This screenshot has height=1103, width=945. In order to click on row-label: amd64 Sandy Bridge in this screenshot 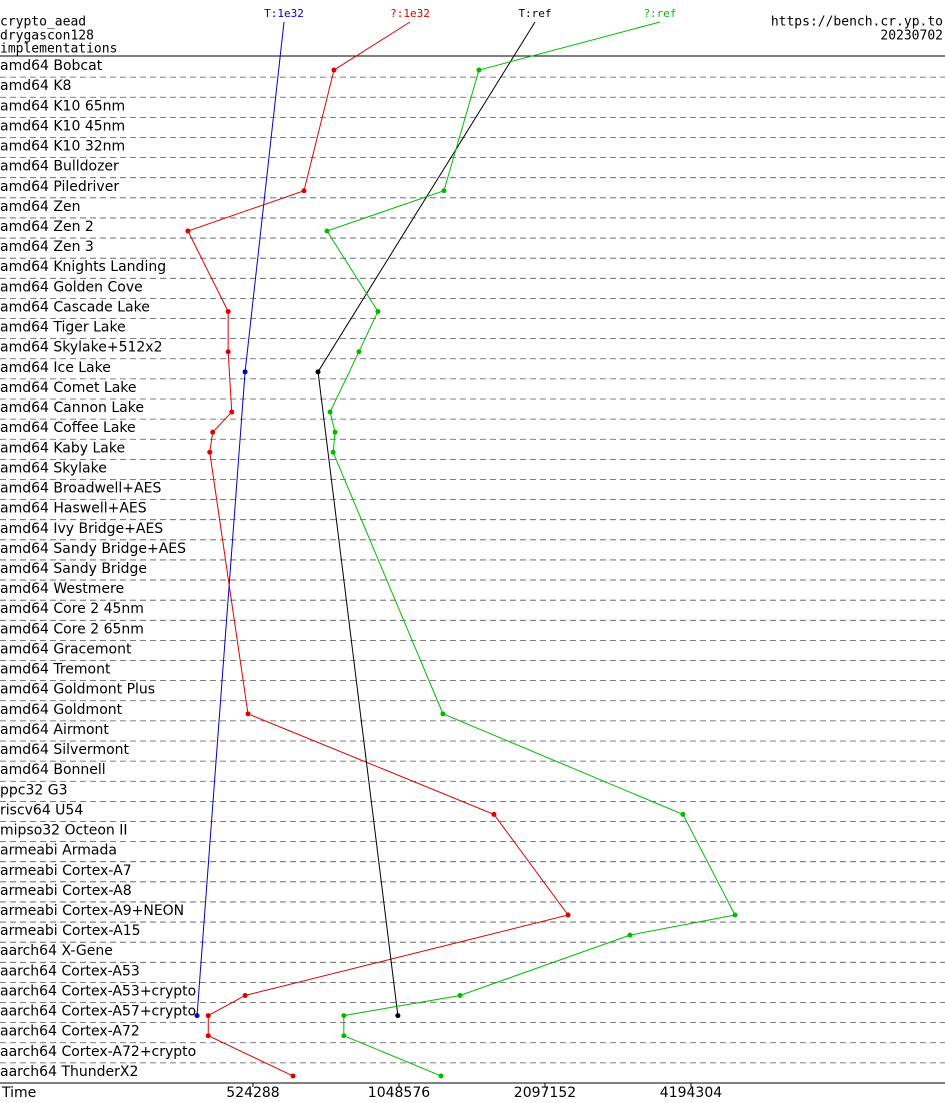, I will do `click(73, 569)`.